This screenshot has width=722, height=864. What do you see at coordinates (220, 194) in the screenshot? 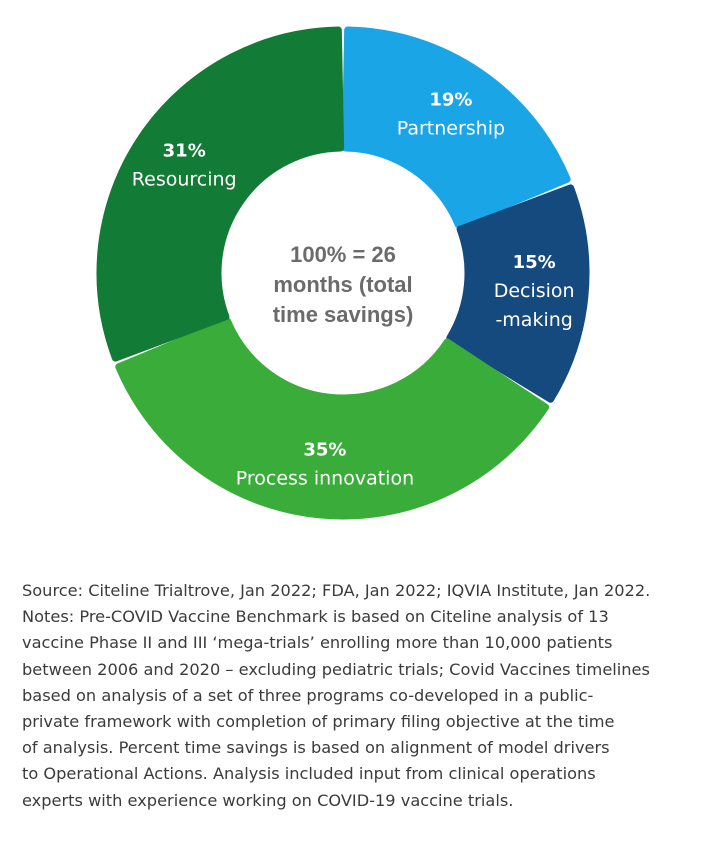
I see `slice-resourcing` at bounding box center [220, 194].